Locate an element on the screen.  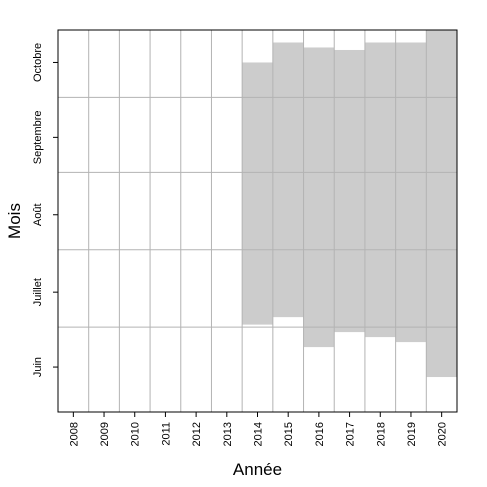
x-tick-label: 2009 is located at coordinates (105, 434).